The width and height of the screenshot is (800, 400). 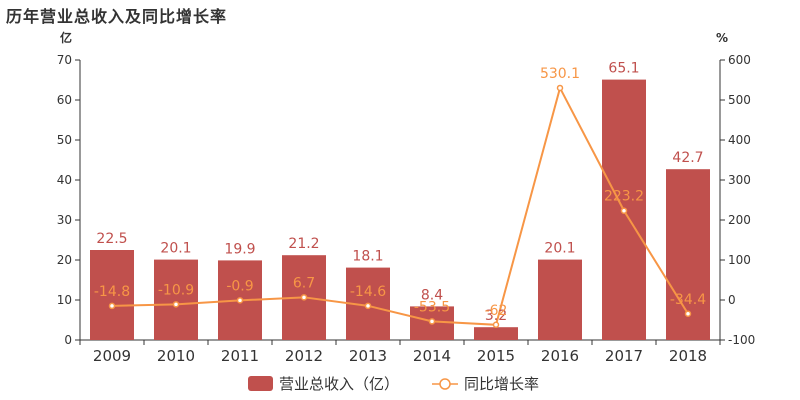 What do you see at coordinates (64, 60) in the screenshot?
I see `y-left-tick-label: 70` at bounding box center [64, 60].